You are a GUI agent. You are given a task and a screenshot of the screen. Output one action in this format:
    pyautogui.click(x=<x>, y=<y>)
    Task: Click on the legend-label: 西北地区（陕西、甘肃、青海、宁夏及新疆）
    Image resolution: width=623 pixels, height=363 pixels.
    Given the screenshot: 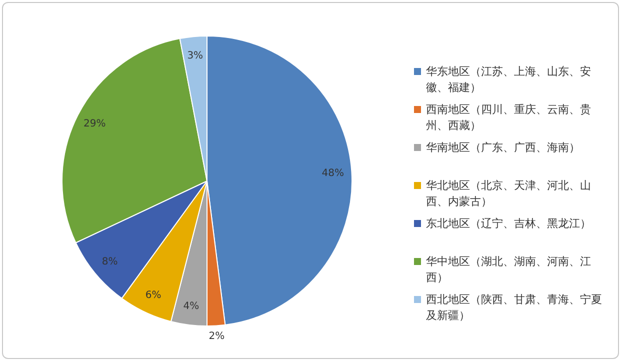 What is the action you would take?
    pyautogui.click(x=514, y=307)
    